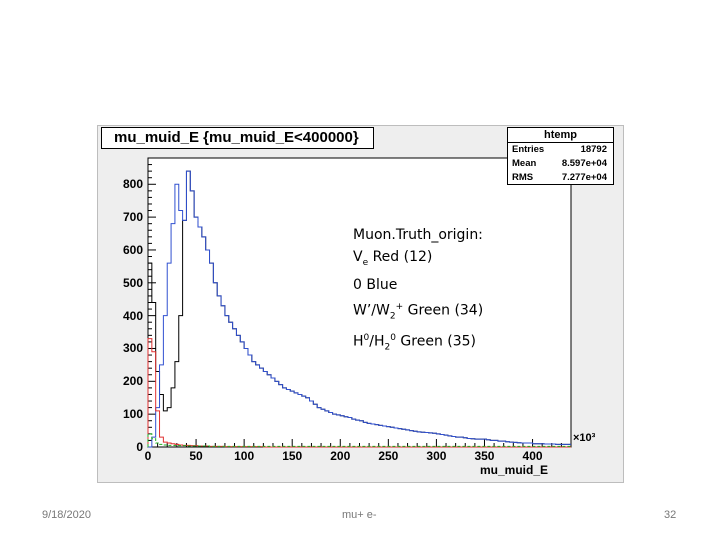  I want to click on x-tick-label: 150, so click(292, 456).